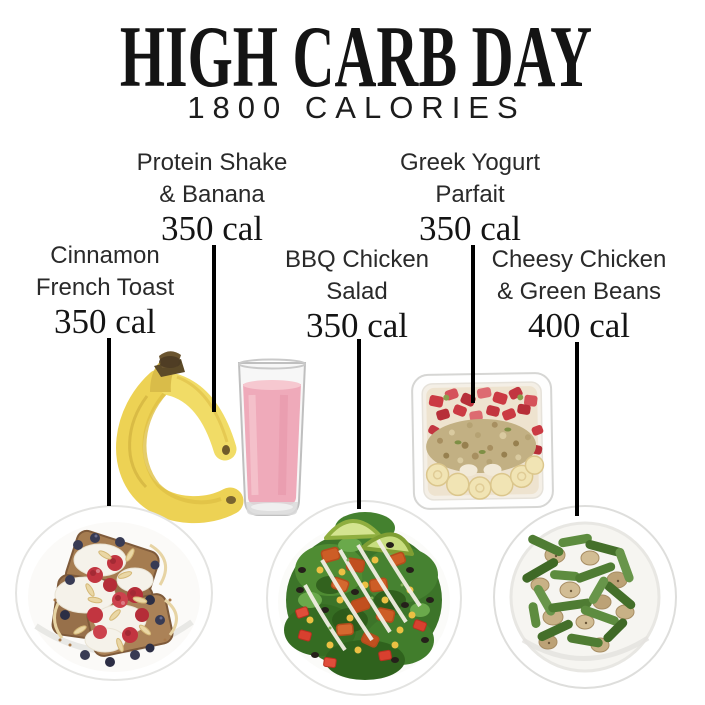 This screenshot has width=705, height=705. I want to click on meal-label-cheesy-chicken-green-beans: Cheesy Chicken & Green Beans 400 cal, so click(579, 294).